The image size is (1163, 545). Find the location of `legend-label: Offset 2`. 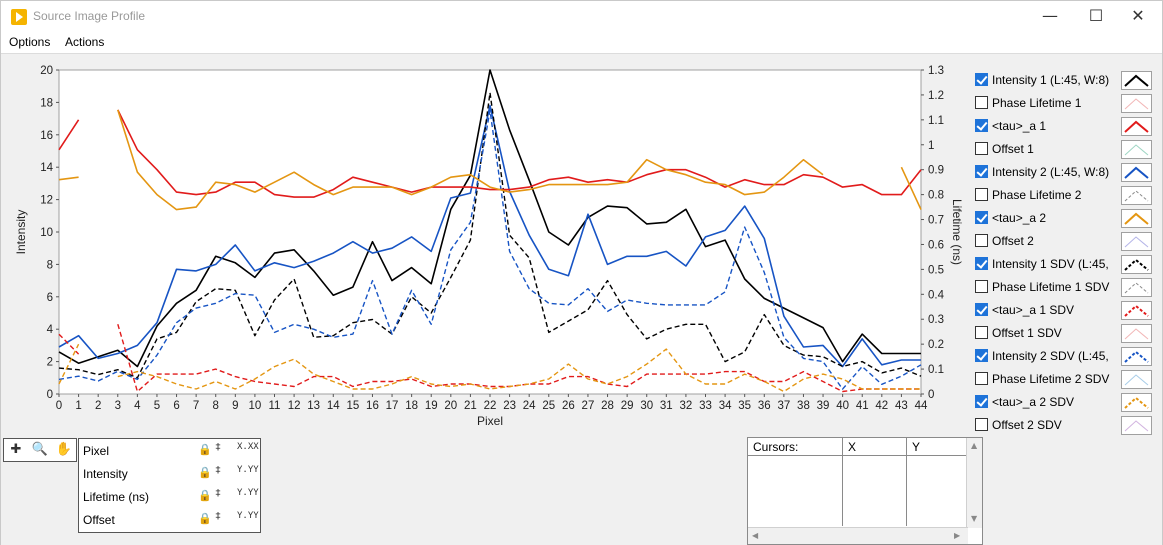

legend-label: Offset 2 is located at coordinates (1013, 241).